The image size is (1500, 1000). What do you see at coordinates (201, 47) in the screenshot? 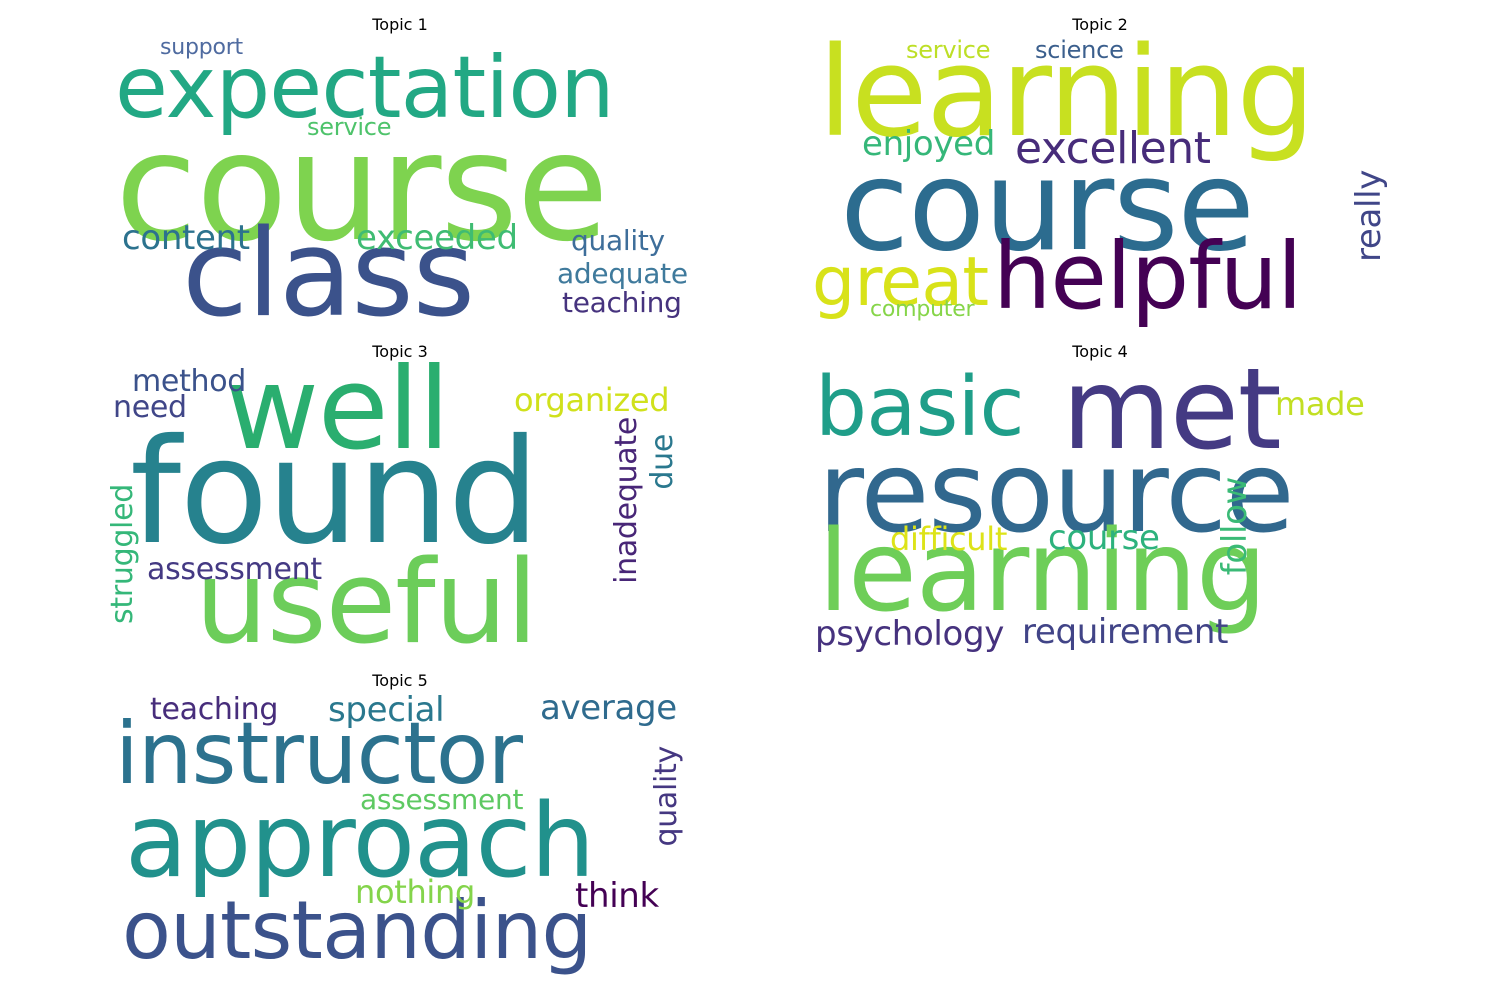
I see `word-support: support` at bounding box center [201, 47].